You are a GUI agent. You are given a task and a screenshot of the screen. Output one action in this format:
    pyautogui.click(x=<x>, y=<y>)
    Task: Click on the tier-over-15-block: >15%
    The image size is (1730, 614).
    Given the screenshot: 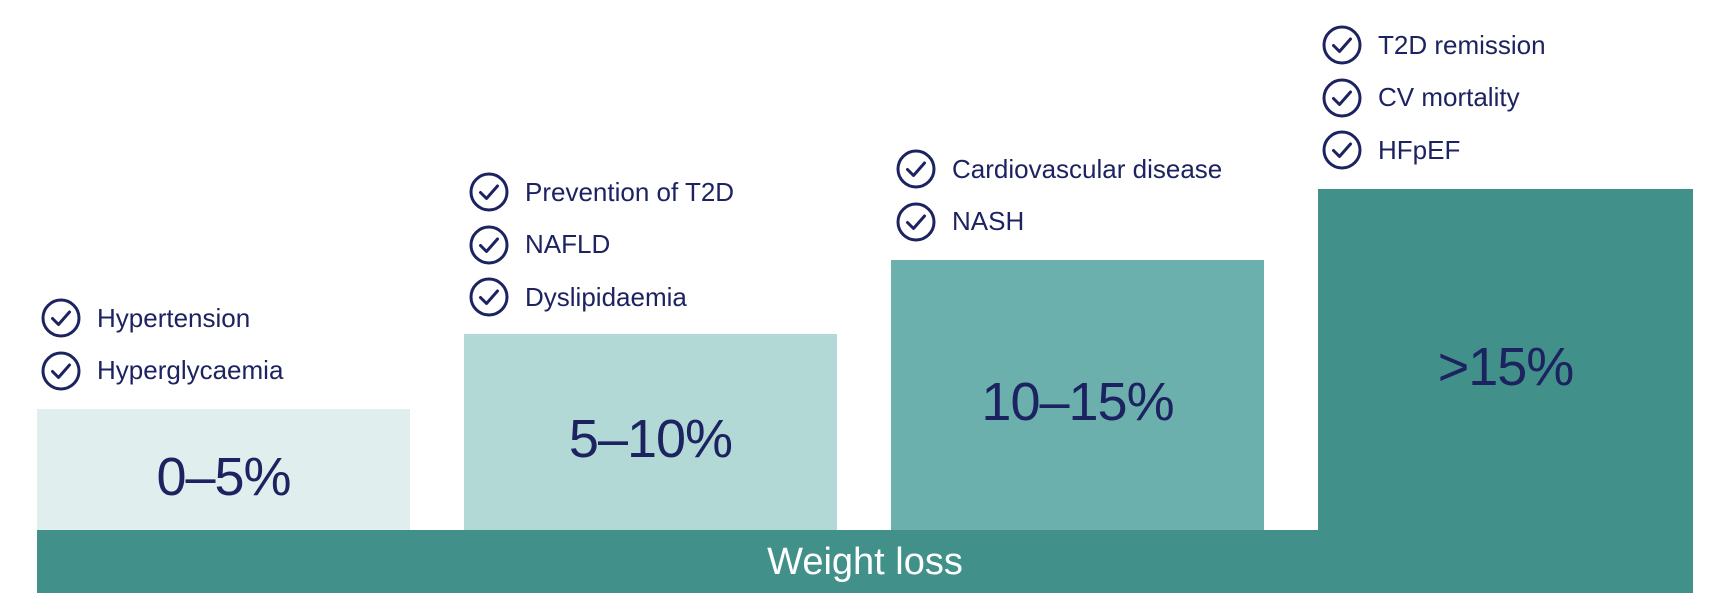 What is the action you would take?
    pyautogui.click(x=1505, y=359)
    